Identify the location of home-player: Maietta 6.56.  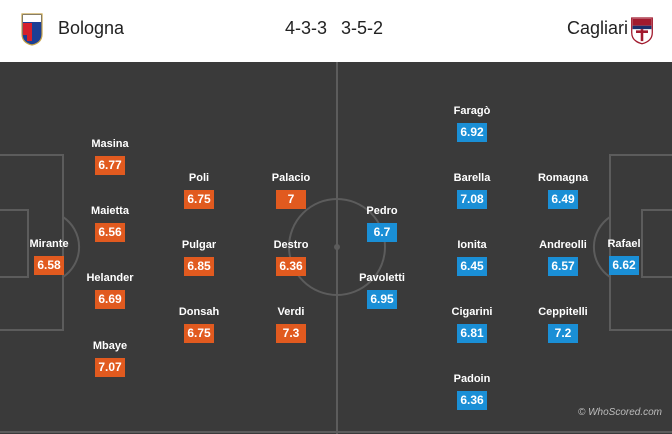
(110, 223).